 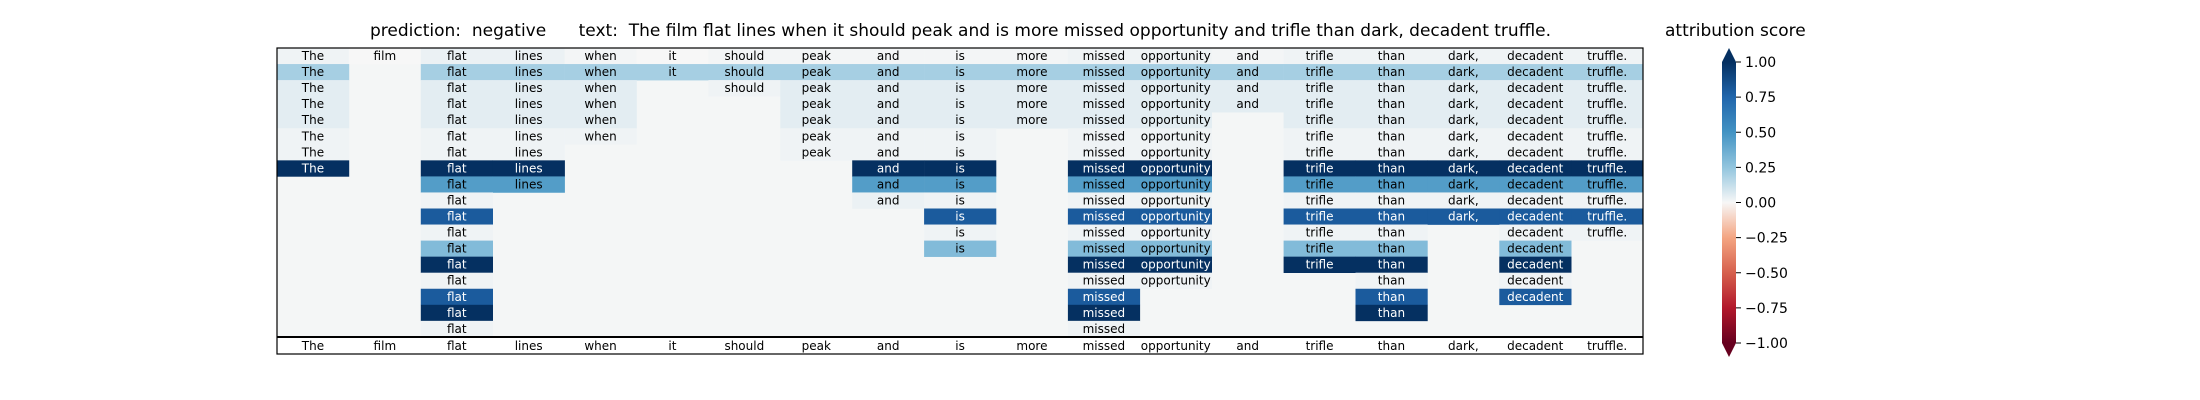 I want to click on colorbar-tick-label: −1.00, so click(x=1766, y=344).